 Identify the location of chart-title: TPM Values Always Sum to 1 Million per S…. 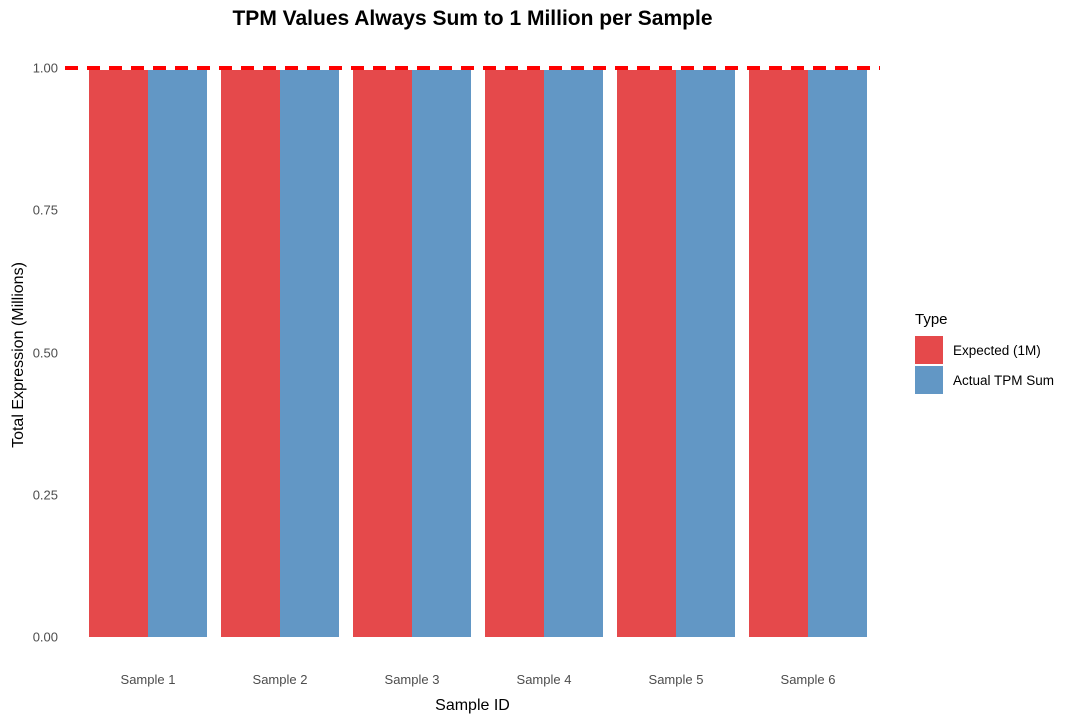
(472, 18).